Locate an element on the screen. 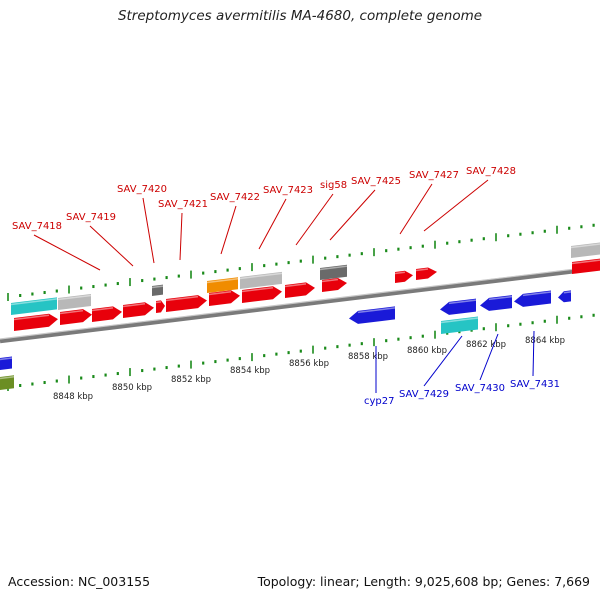 Image resolution: width=600 pixels, height=600 pixels. genome-backbone is located at coordinates (300, 304).